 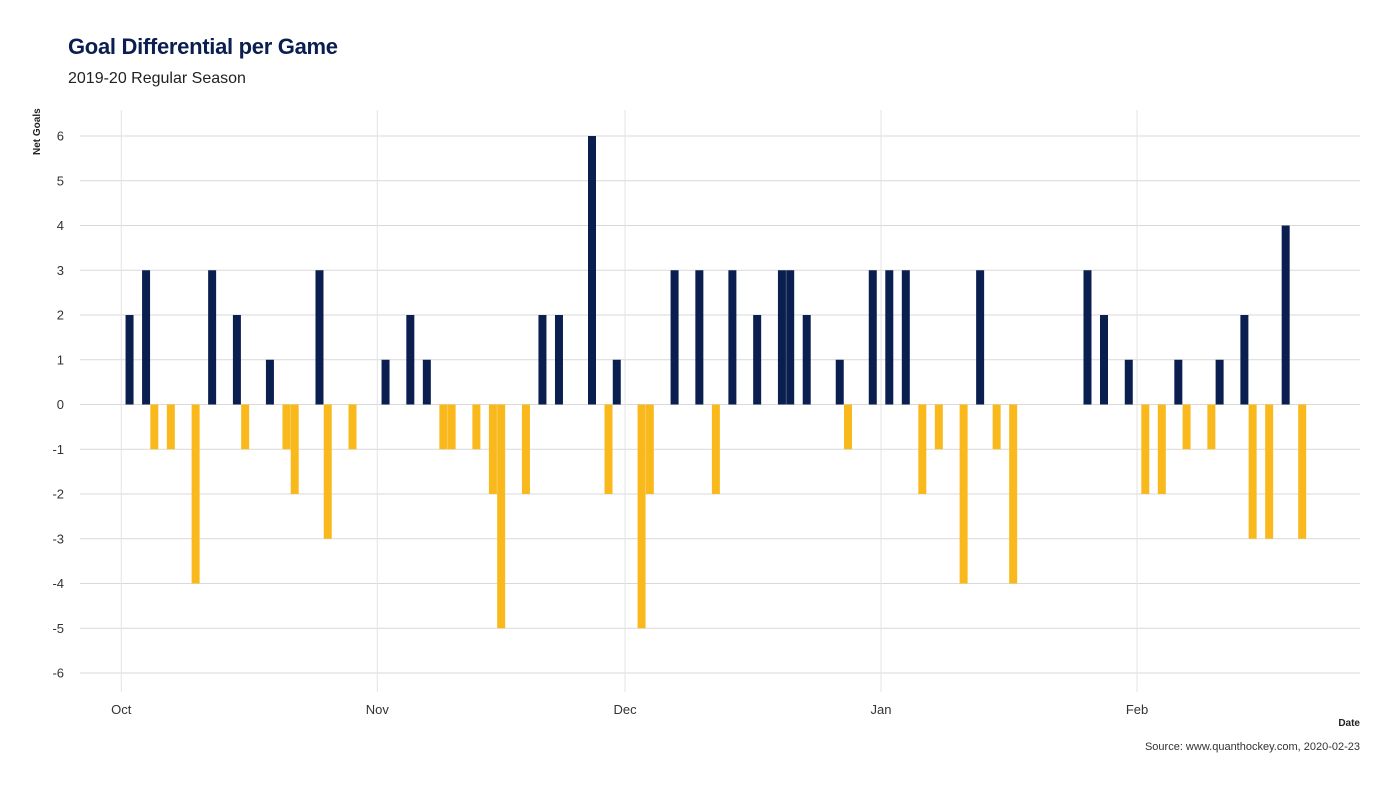 I want to click on y-tick-label: -4, so click(x=58, y=583).